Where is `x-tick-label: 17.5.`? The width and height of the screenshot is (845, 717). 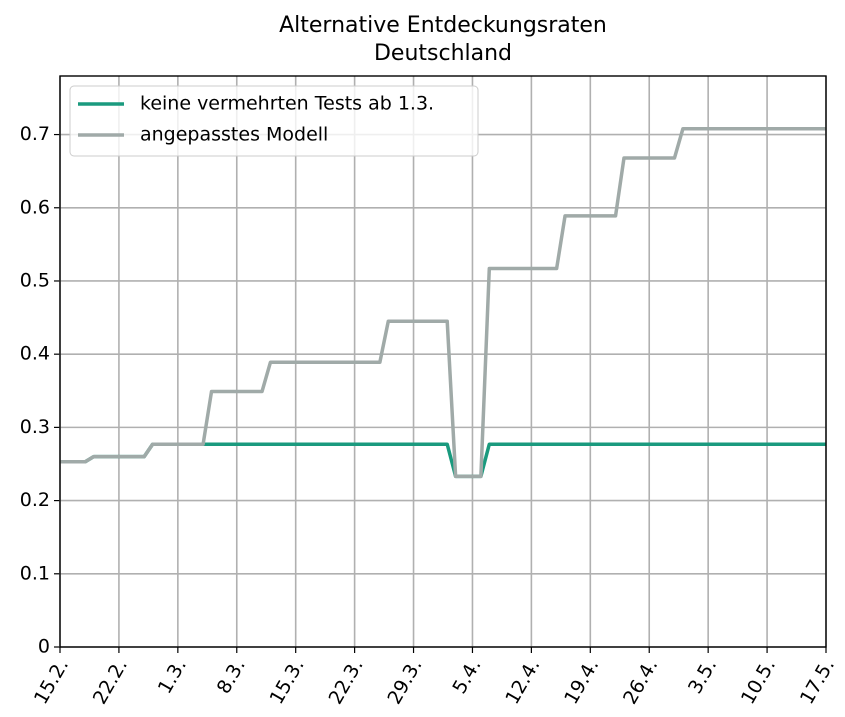 x-tick-label: 17.5. is located at coordinates (817, 681).